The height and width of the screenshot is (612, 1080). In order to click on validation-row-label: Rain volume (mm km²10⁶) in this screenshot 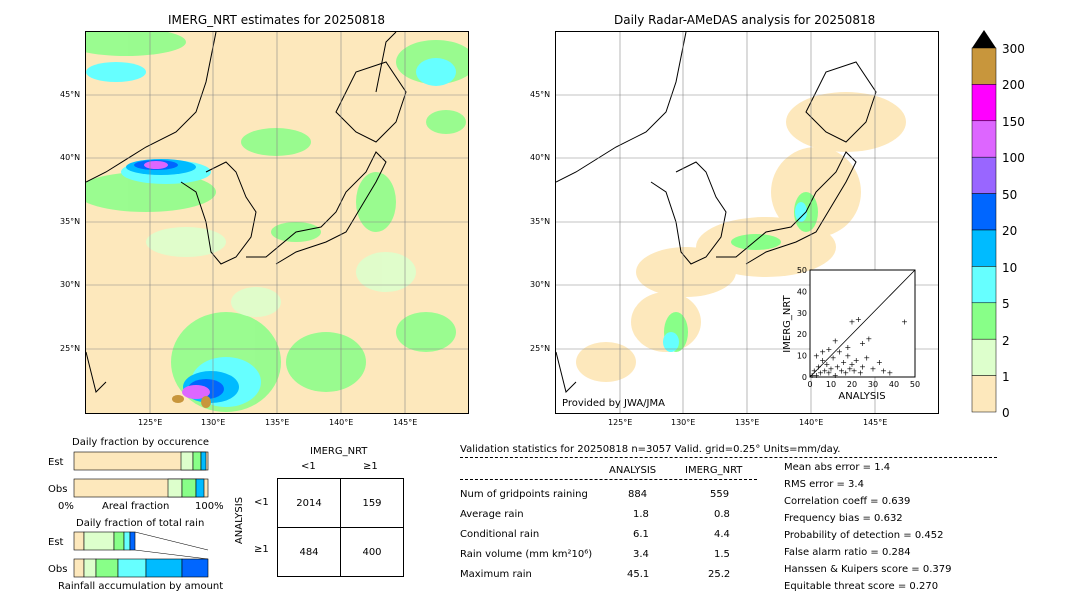, I will do `click(526, 554)`.